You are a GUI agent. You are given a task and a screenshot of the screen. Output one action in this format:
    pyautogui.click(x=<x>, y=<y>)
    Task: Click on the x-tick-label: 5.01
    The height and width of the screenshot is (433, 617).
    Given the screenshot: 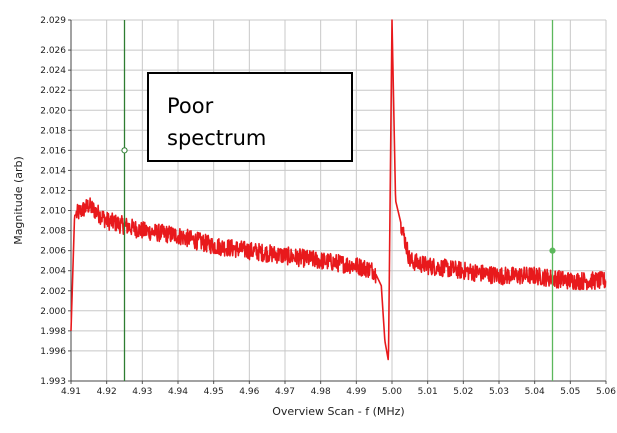 What is the action you would take?
    pyautogui.click(x=428, y=392)
    